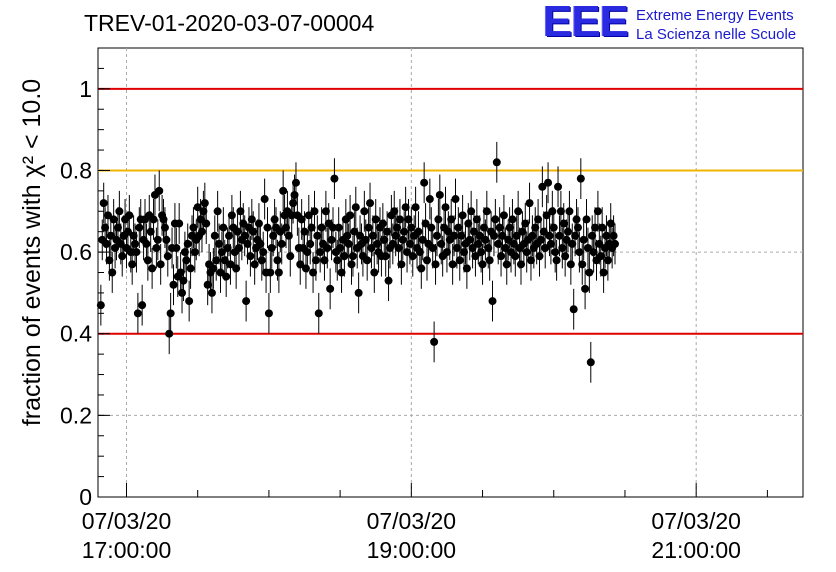 The width and height of the screenshot is (836, 572). Describe the element at coordinates (412, 521) in the screenshot. I see `x-tick-date: 07/03/20` at that location.